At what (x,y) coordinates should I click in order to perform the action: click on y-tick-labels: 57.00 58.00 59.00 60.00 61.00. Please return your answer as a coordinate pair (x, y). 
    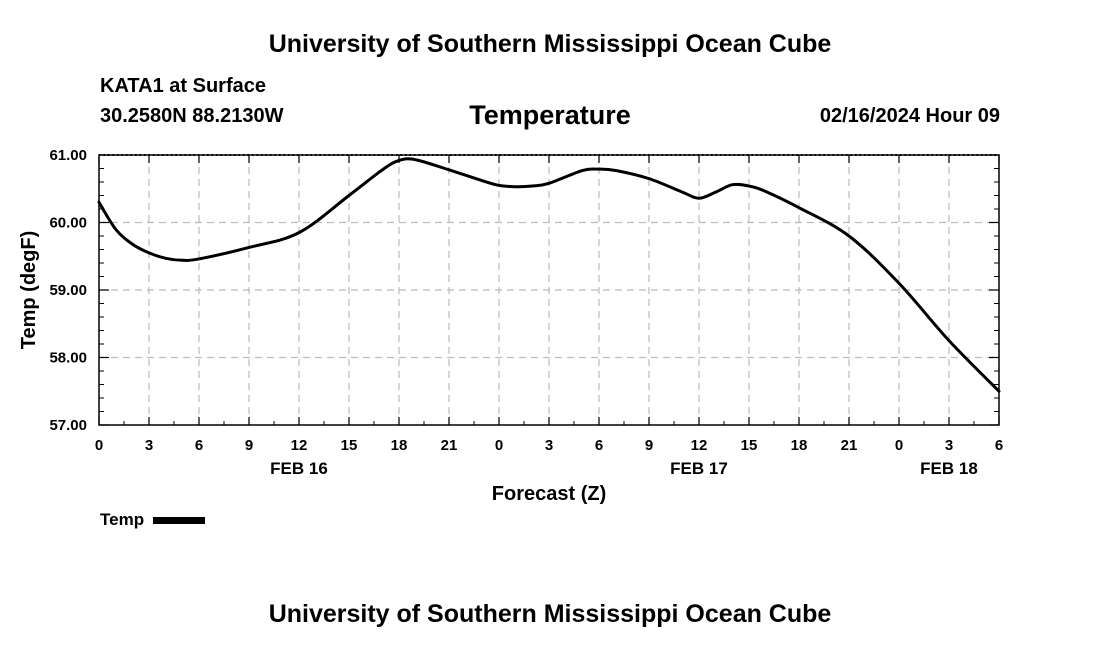
    Looking at the image, I should click on (68, 290).